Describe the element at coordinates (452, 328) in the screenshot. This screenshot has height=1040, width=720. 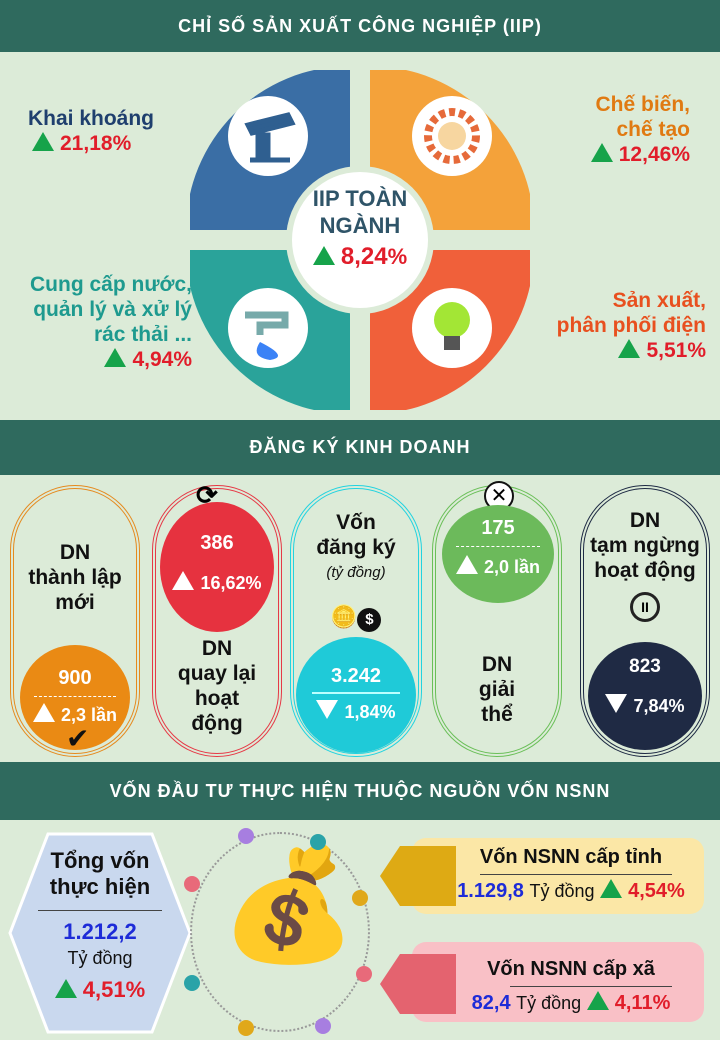
I see `light-bulb-icon` at that location.